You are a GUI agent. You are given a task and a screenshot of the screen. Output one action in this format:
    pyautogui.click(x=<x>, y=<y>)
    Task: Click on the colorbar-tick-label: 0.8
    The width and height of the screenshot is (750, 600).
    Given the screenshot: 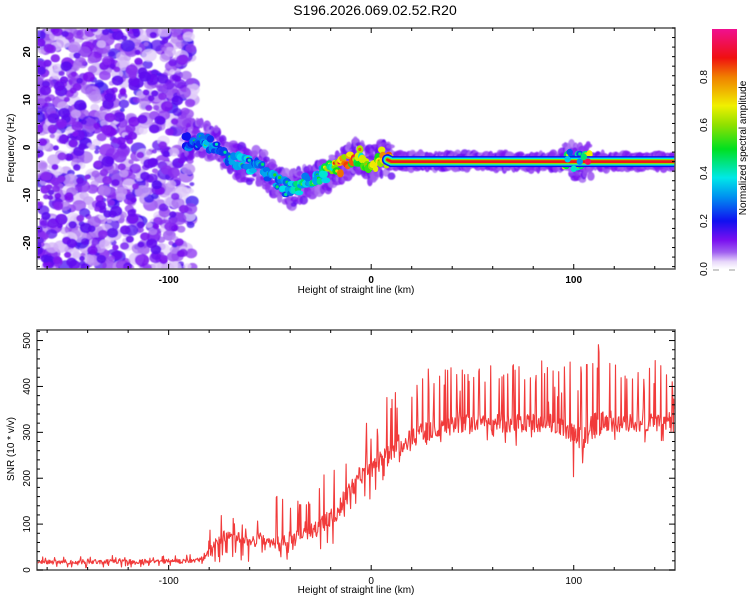 What is the action you would take?
    pyautogui.click(x=704, y=77)
    